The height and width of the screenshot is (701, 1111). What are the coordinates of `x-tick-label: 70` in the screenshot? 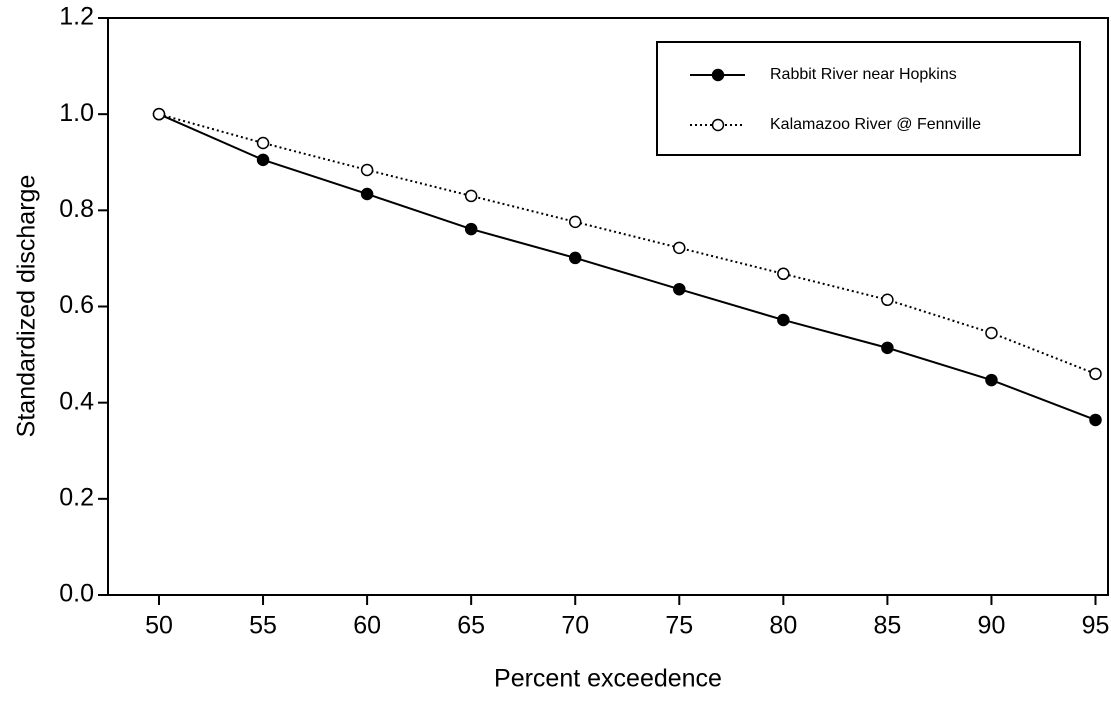 It's located at (575, 626).